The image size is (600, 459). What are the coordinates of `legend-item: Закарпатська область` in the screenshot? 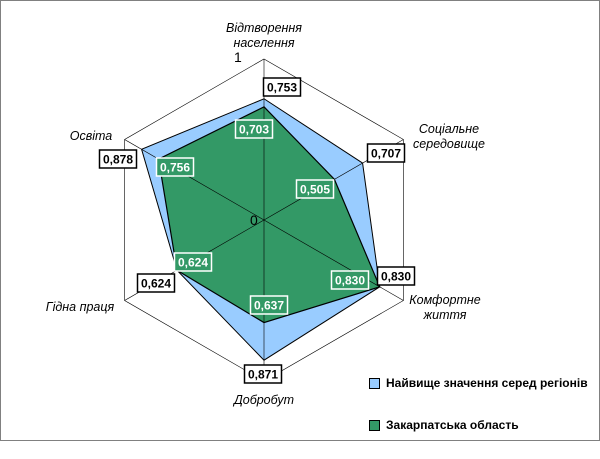 It's located at (482, 425).